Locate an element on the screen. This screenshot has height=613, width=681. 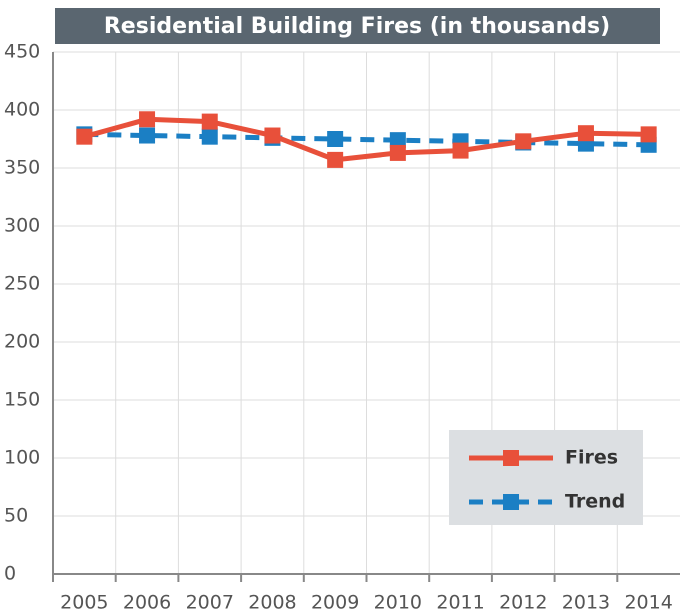
y-tick-label: 450 is located at coordinates (22, 52).